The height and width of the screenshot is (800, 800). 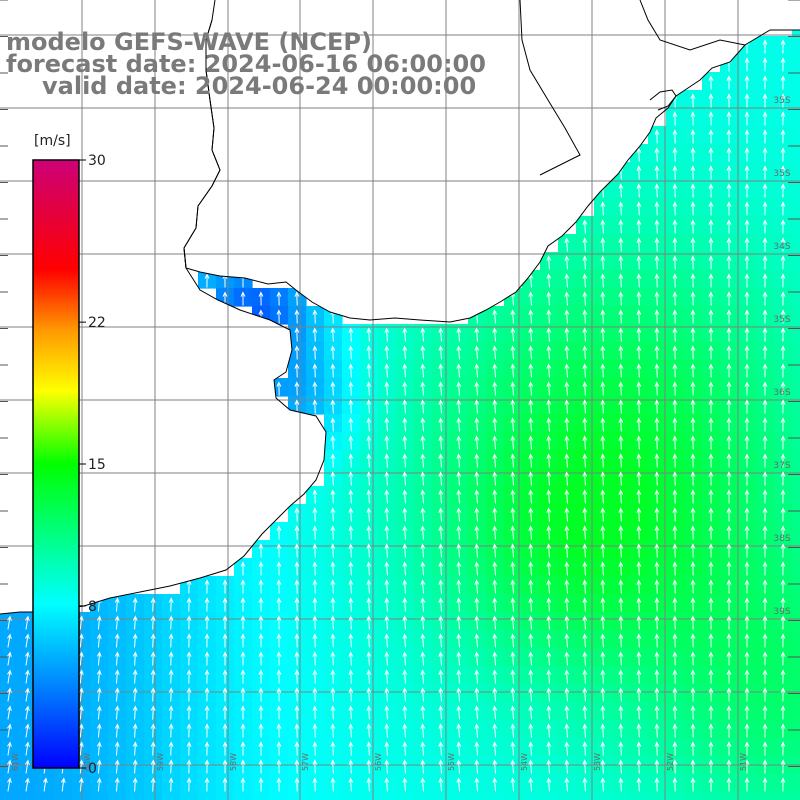 I want to click on lat-label: 34S, so click(x=781, y=247).